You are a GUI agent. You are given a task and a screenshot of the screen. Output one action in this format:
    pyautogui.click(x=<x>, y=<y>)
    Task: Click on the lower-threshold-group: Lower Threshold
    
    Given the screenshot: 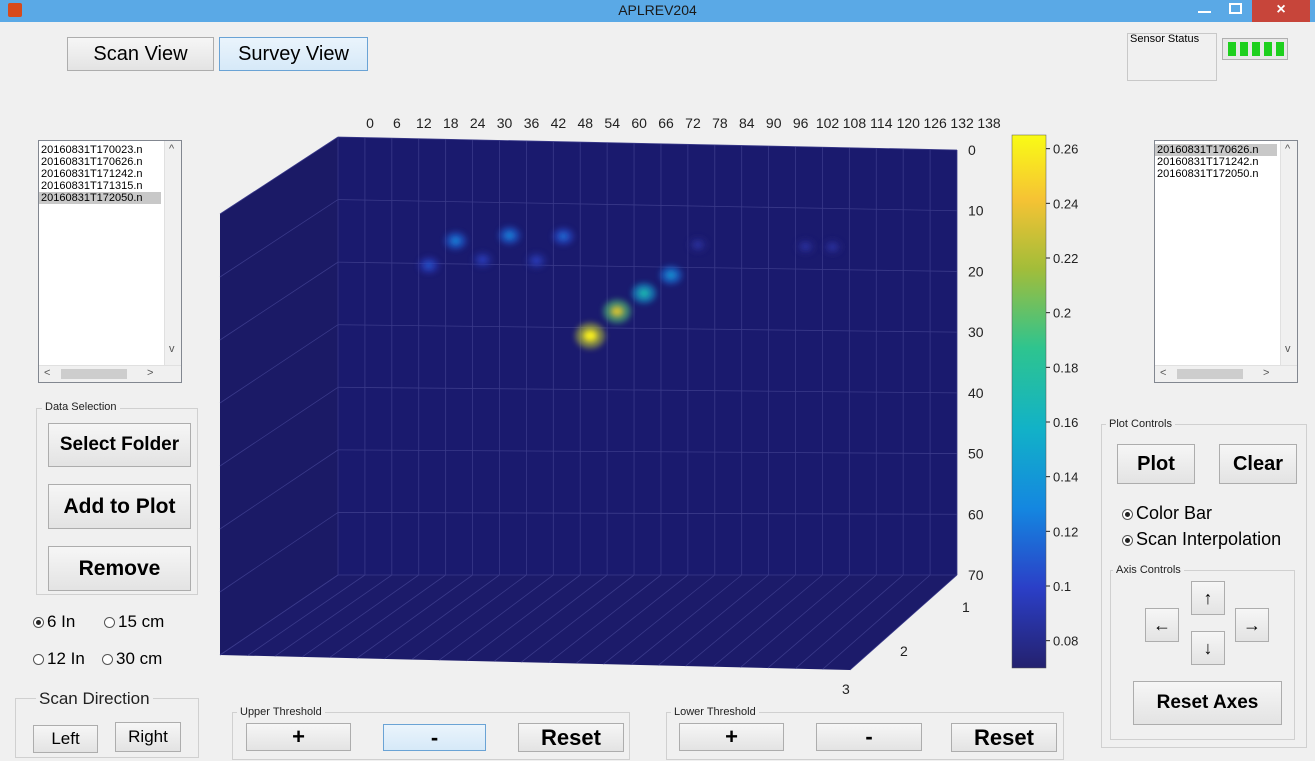 What is the action you would take?
    pyautogui.click(x=865, y=733)
    